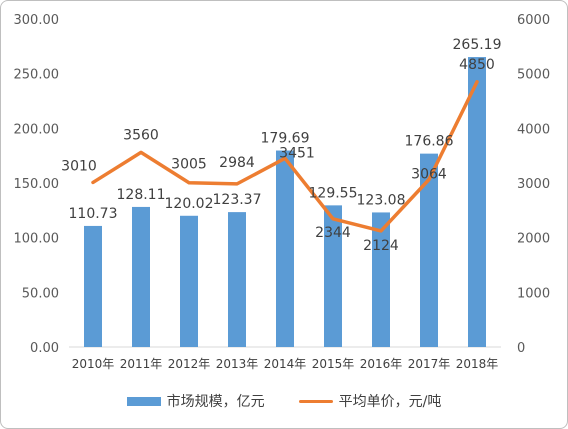 This screenshot has height=429, width=568. What do you see at coordinates (381, 364) in the screenshot?
I see `x-tick-label: 2016年` at bounding box center [381, 364].